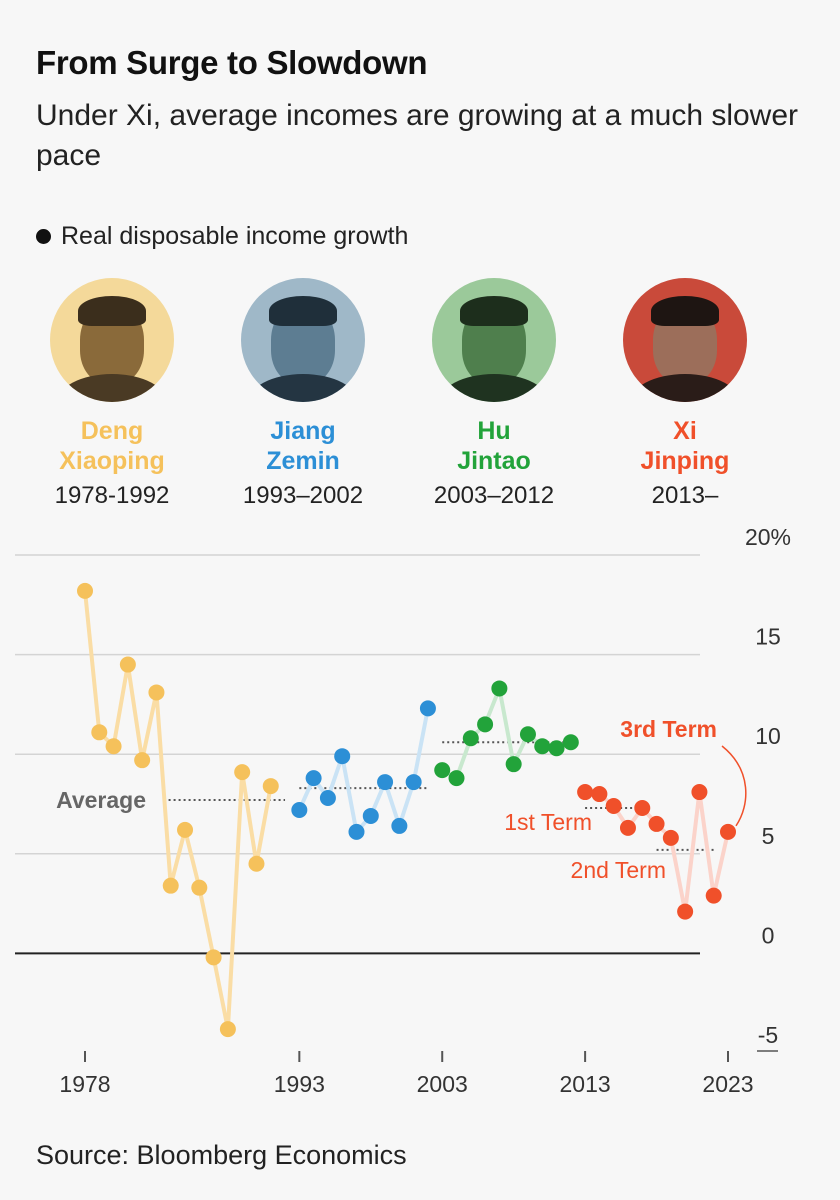  What do you see at coordinates (494, 340) in the screenshot?
I see `portrait-hu-icon` at bounding box center [494, 340].